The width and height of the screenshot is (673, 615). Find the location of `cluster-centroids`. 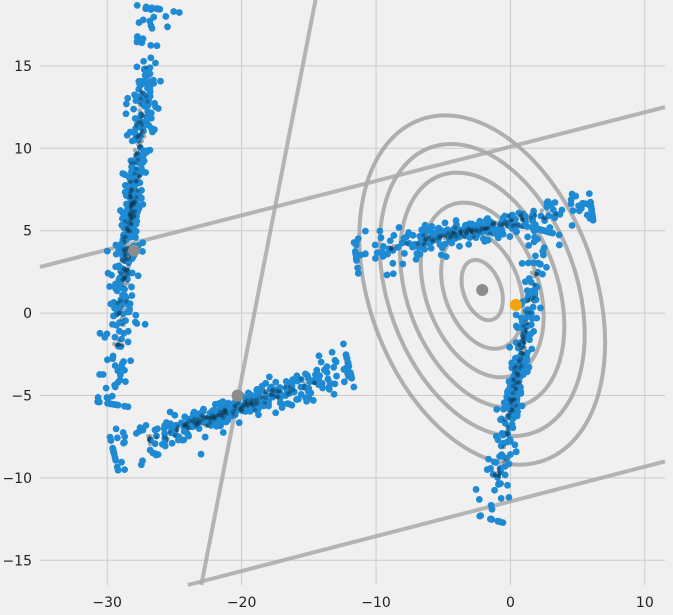

cluster-centroids is located at coordinates (308, 323).